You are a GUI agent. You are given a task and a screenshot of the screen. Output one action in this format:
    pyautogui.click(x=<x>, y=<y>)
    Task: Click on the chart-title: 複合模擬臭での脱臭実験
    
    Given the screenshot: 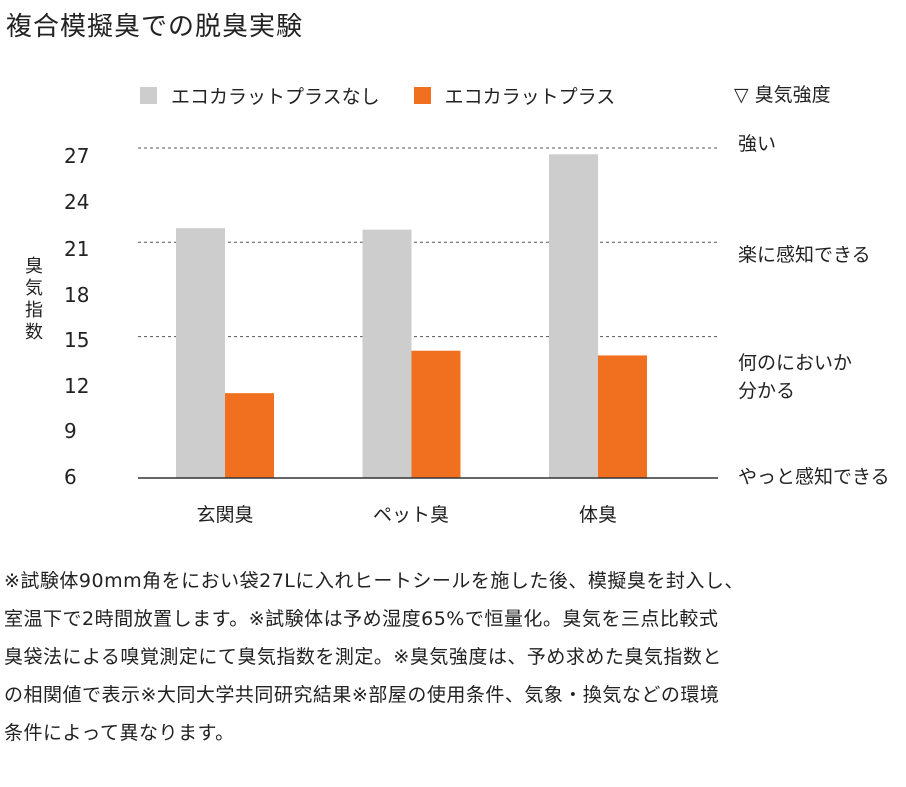 What is the action you would take?
    pyautogui.click(x=155, y=27)
    